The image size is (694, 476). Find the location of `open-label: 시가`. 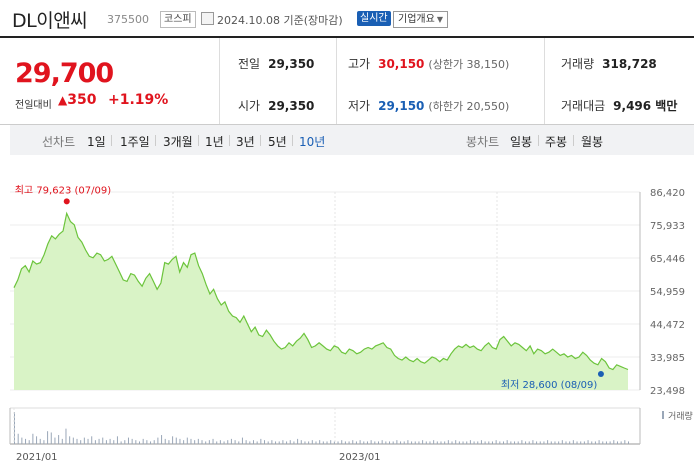

open-label: 시가 is located at coordinates (249, 106).